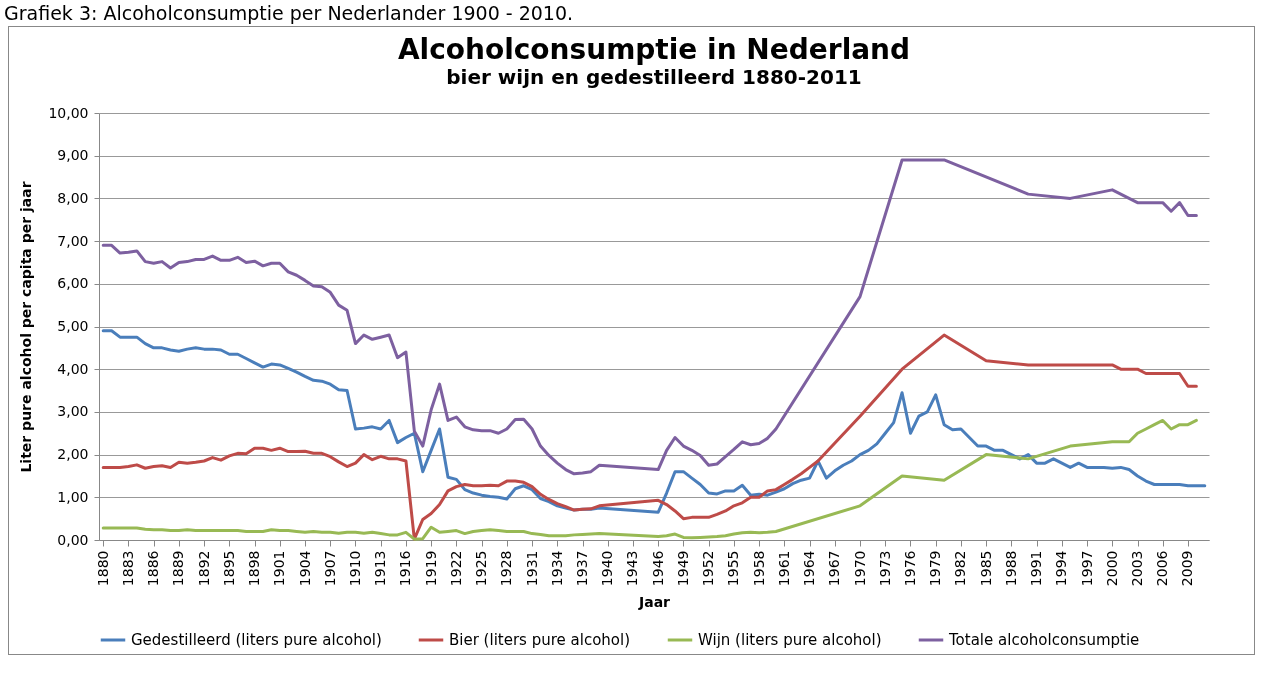  I want to click on x-tick-label: 1943, so click(632, 568).